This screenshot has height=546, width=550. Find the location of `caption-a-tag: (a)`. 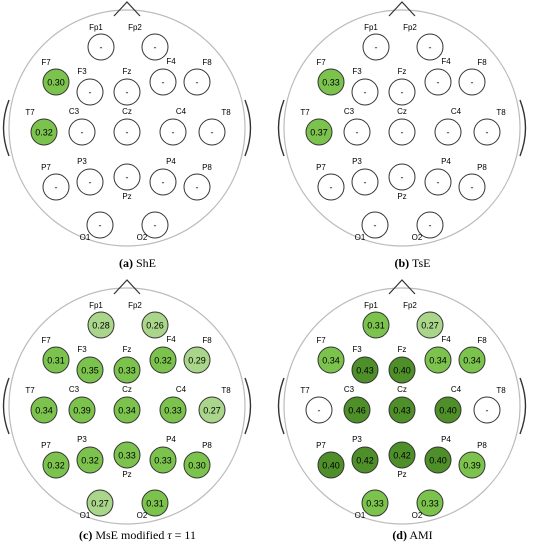

caption-a-tag: (a) is located at coordinates (125, 263).